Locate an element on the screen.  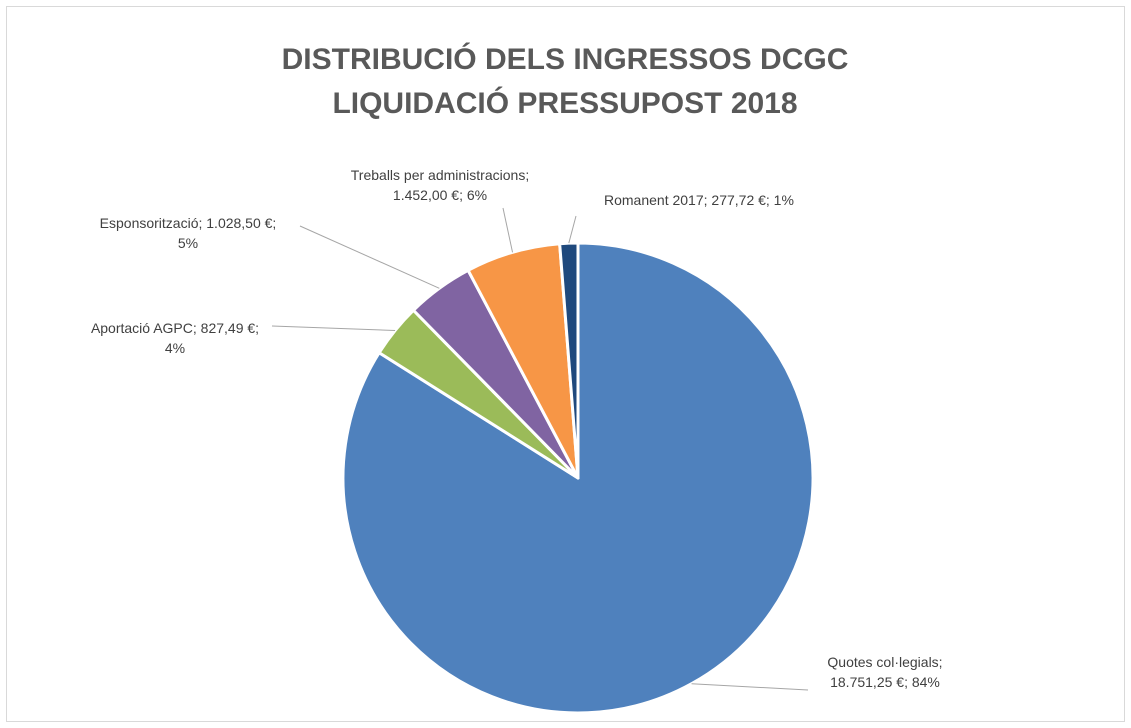
data-label: Aportació AGPC; 827,49 €; 4% is located at coordinates (175, 338).